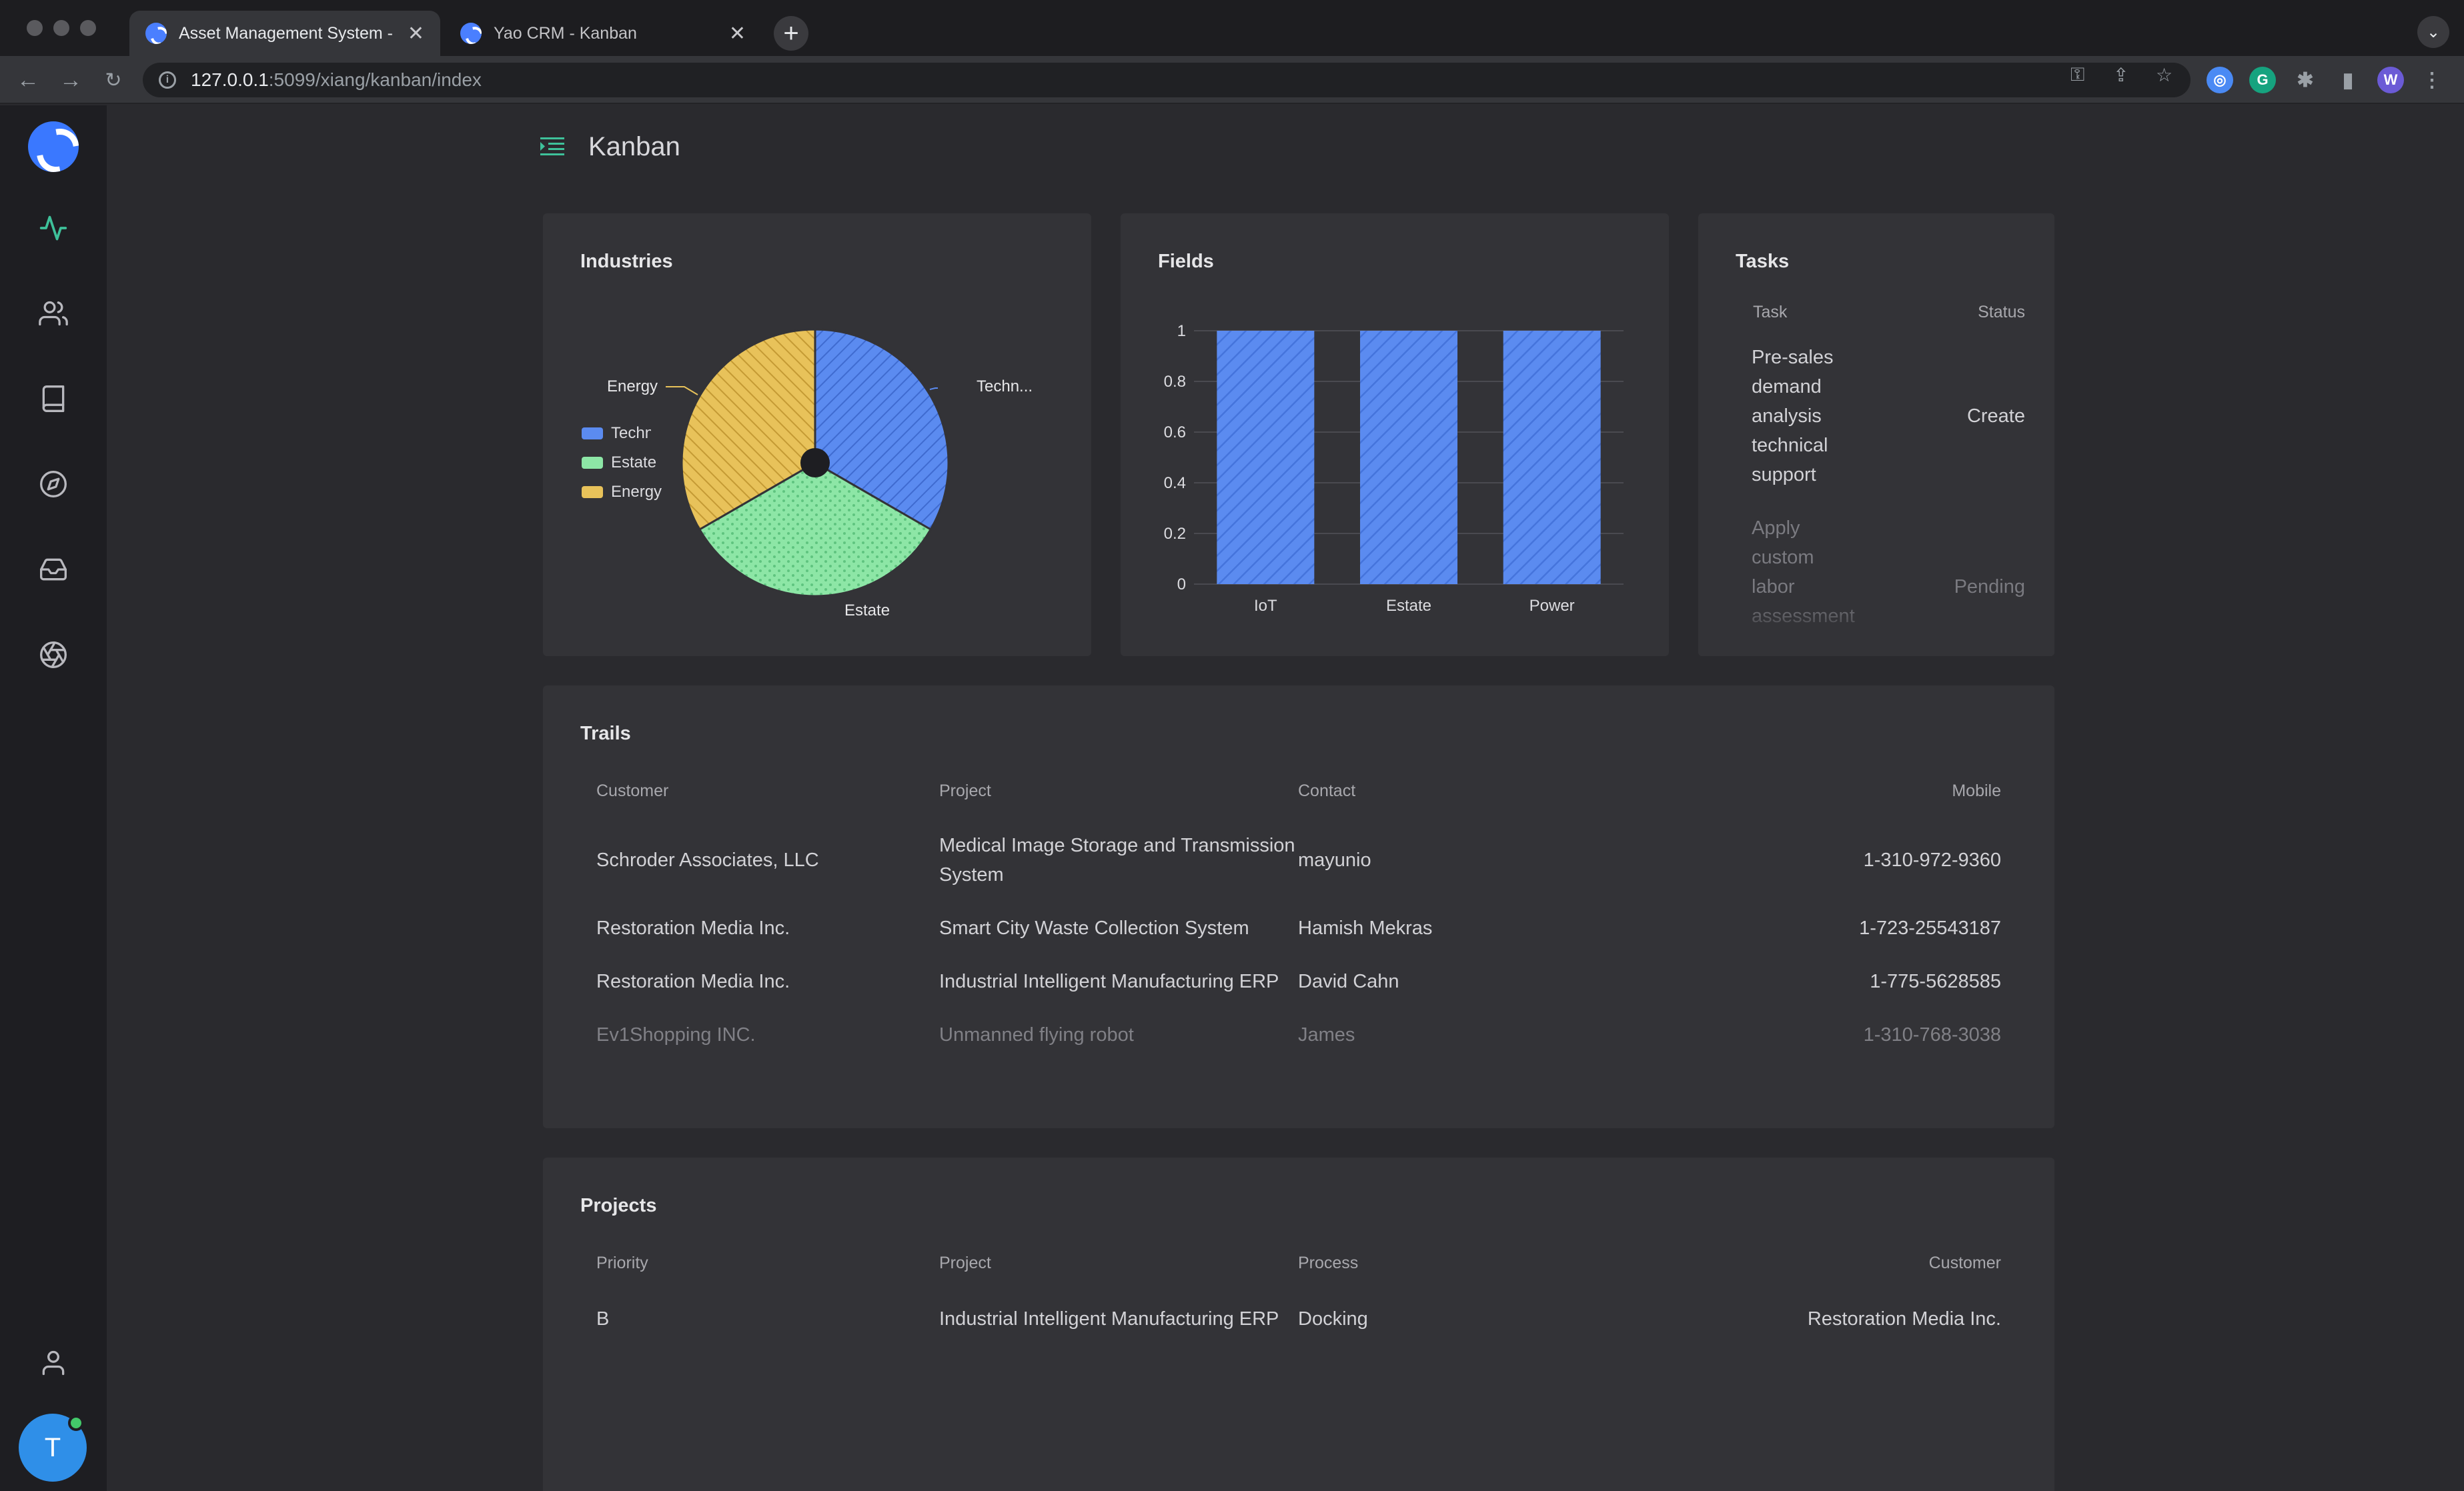 This screenshot has width=2464, height=1491. What do you see at coordinates (1328, 1263) in the screenshot?
I see `projects-header-process: Process` at bounding box center [1328, 1263].